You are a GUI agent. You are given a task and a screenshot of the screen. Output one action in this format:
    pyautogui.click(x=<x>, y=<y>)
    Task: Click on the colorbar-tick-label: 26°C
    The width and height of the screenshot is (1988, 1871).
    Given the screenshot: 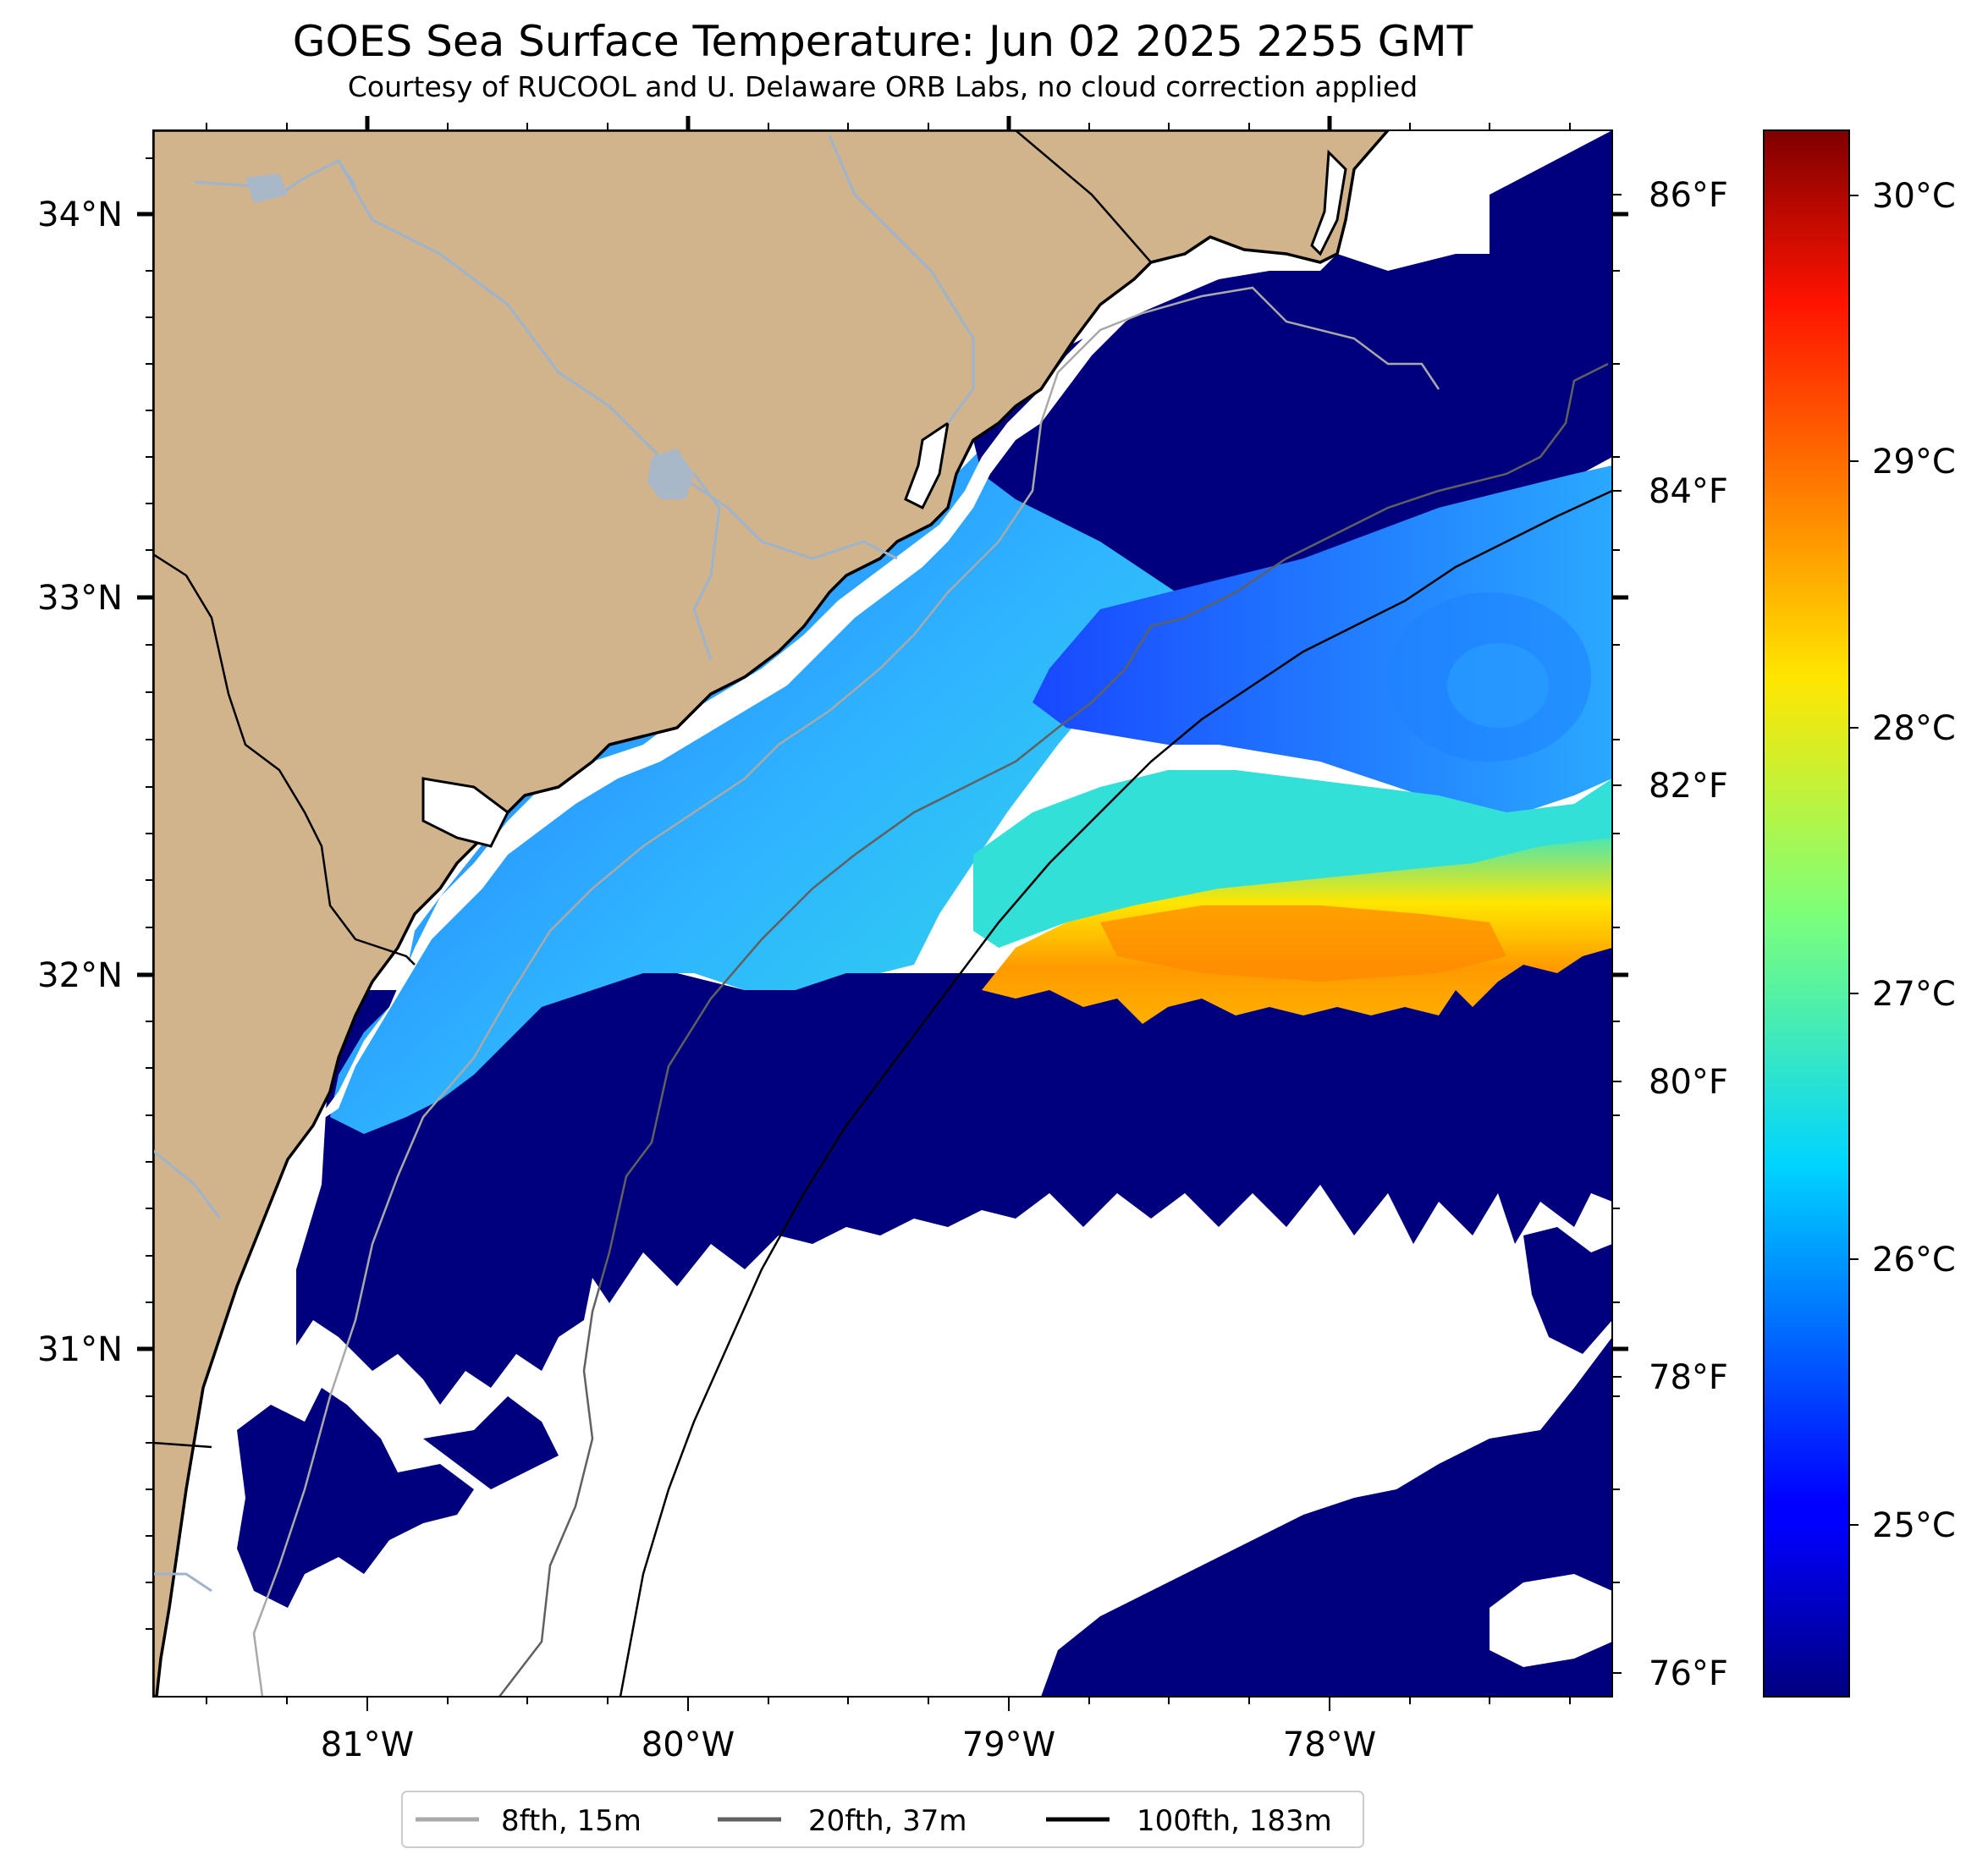 What is the action you would take?
    pyautogui.click(x=1914, y=1260)
    